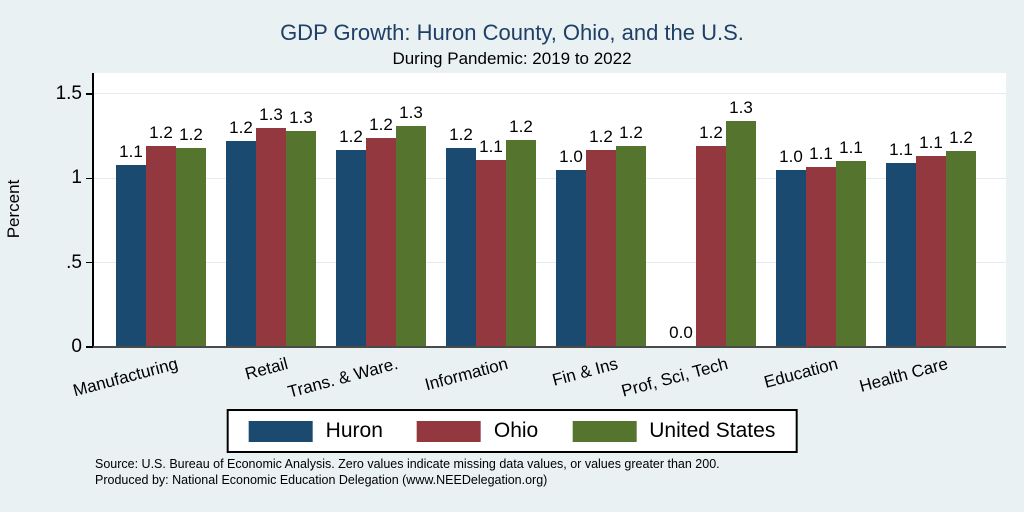 This screenshot has height=512, width=1024. Describe the element at coordinates (280, 431) in the screenshot. I see `legend-swatch-huron` at that location.